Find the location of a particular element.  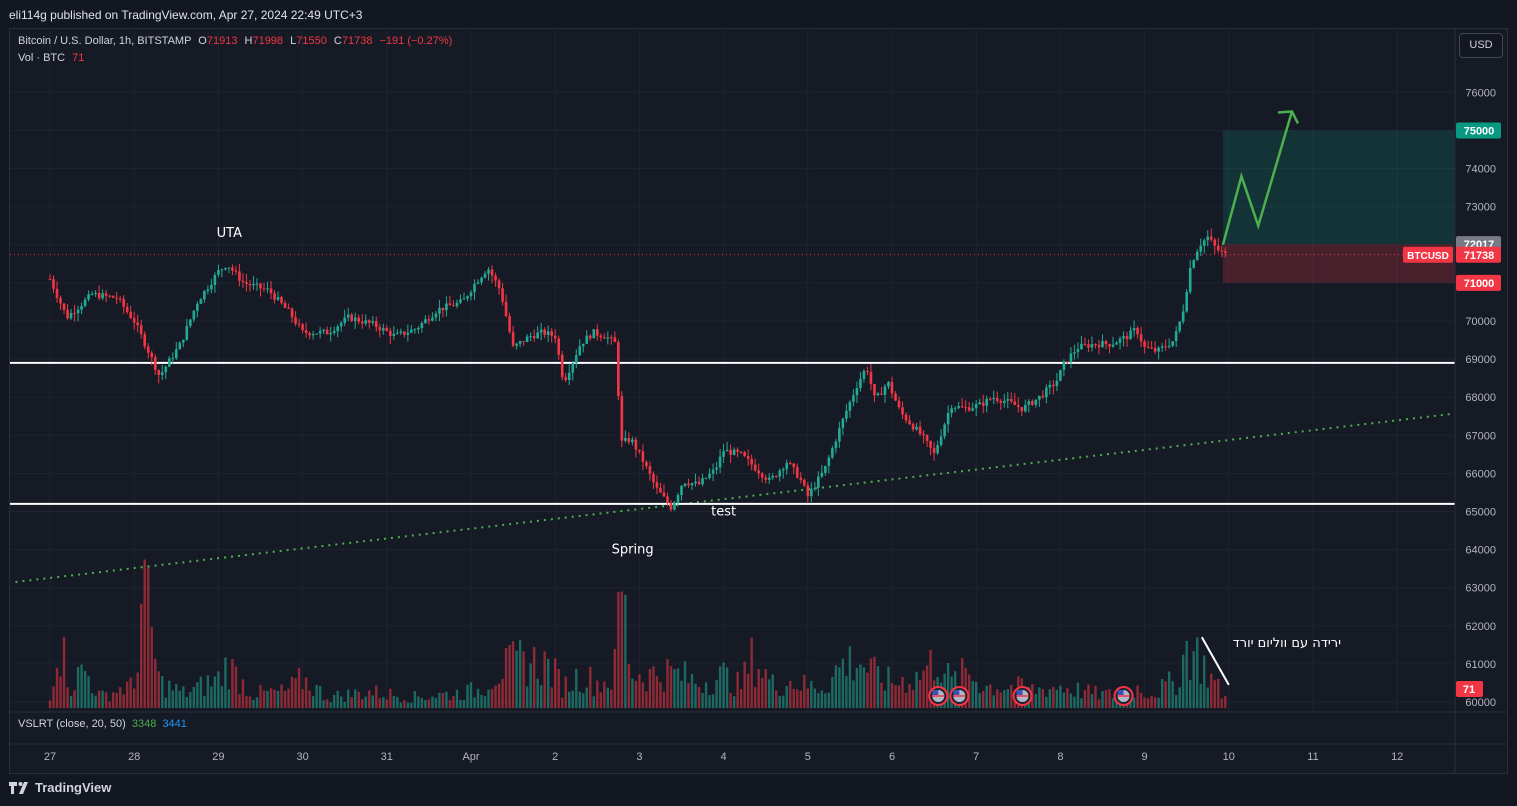

price-tick-label: 70000 is located at coordinates (1480, 322).